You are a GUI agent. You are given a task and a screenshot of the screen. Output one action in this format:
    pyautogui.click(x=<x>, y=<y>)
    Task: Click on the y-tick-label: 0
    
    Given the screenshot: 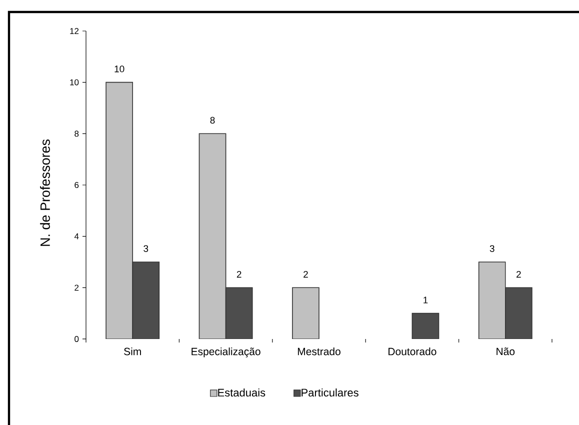 What is the action you would take?
    pyautogui.click(x=76, y=339)
    